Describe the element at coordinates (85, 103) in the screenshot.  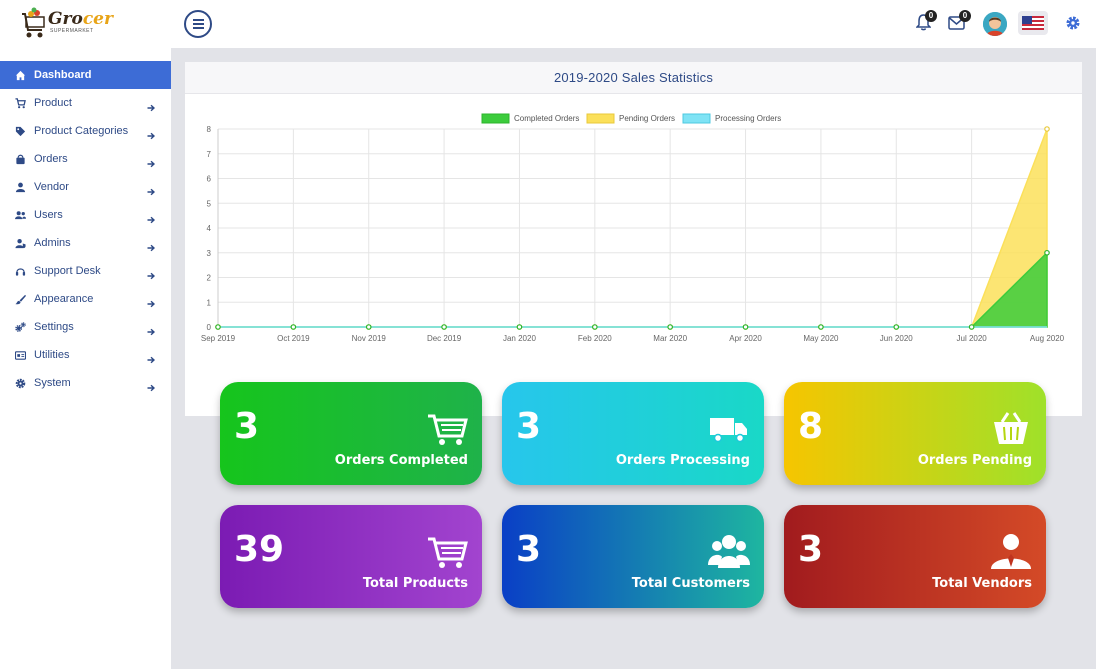
I see `sidebar-item-product: Product` at that location.